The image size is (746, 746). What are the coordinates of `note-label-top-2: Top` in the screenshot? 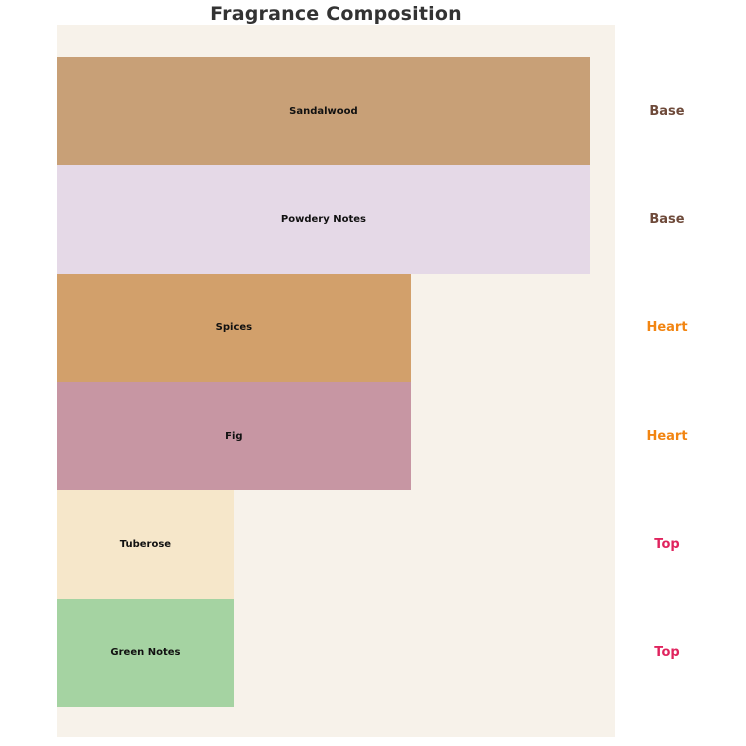 It's located at (667, 653).